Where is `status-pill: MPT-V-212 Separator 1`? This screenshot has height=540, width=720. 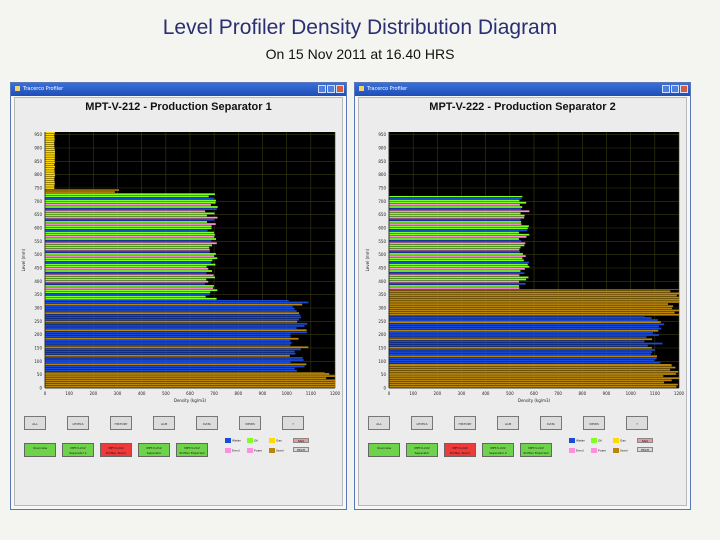 status-pill: MPT-V-212 Separator 1 is located at coordinates (78, 450).